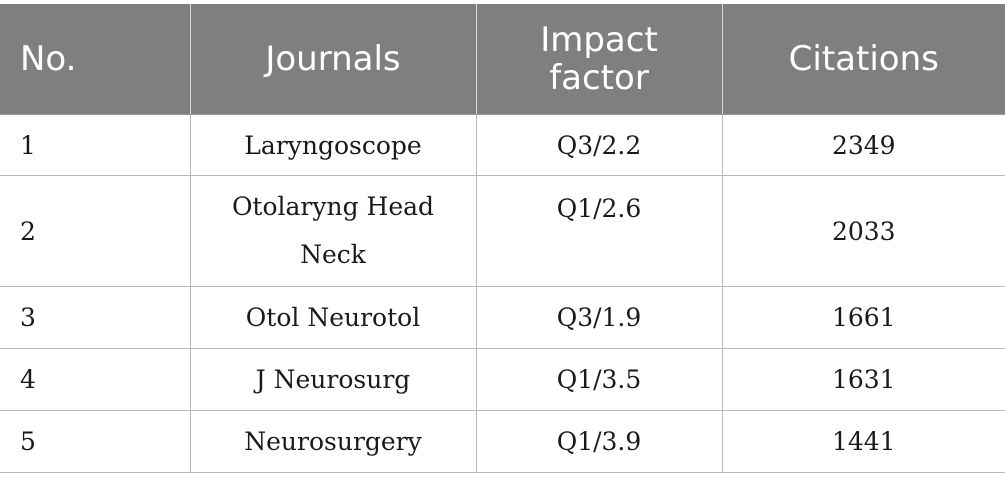 The width and height of the screenshot is (1005, 490). Describe the element at coordinates (598, 379) in the screenshot. I see `cell-impact-factor: Q1/3.5` at that location.